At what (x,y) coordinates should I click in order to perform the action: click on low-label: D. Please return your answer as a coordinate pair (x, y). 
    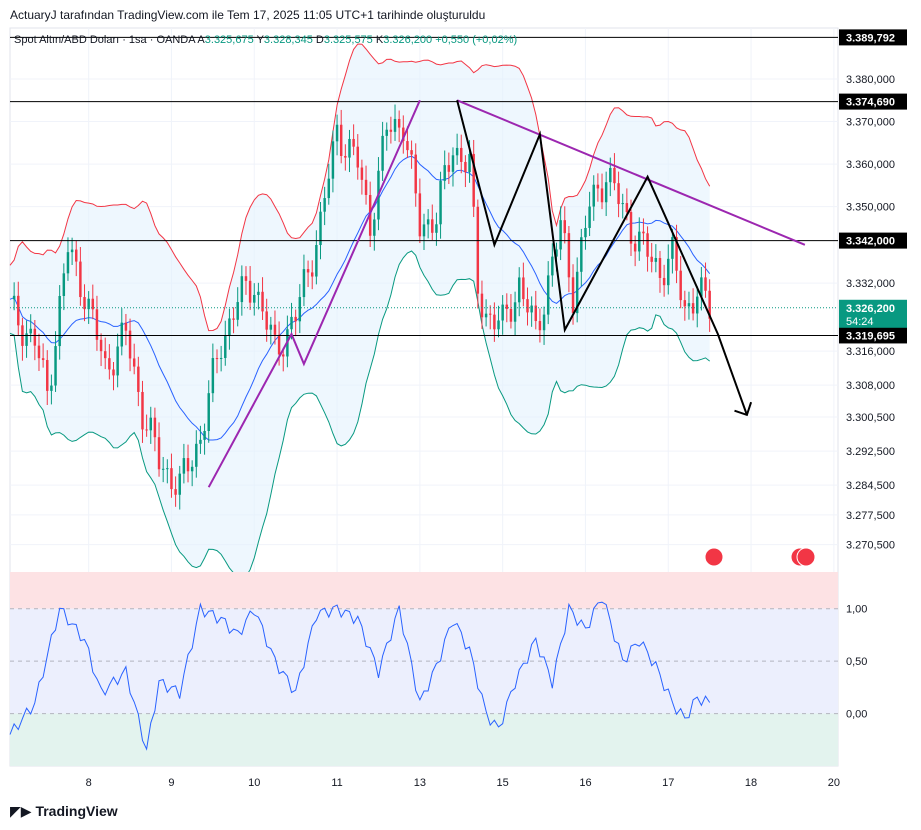
    Looking at the image, I should click on (319, 40).